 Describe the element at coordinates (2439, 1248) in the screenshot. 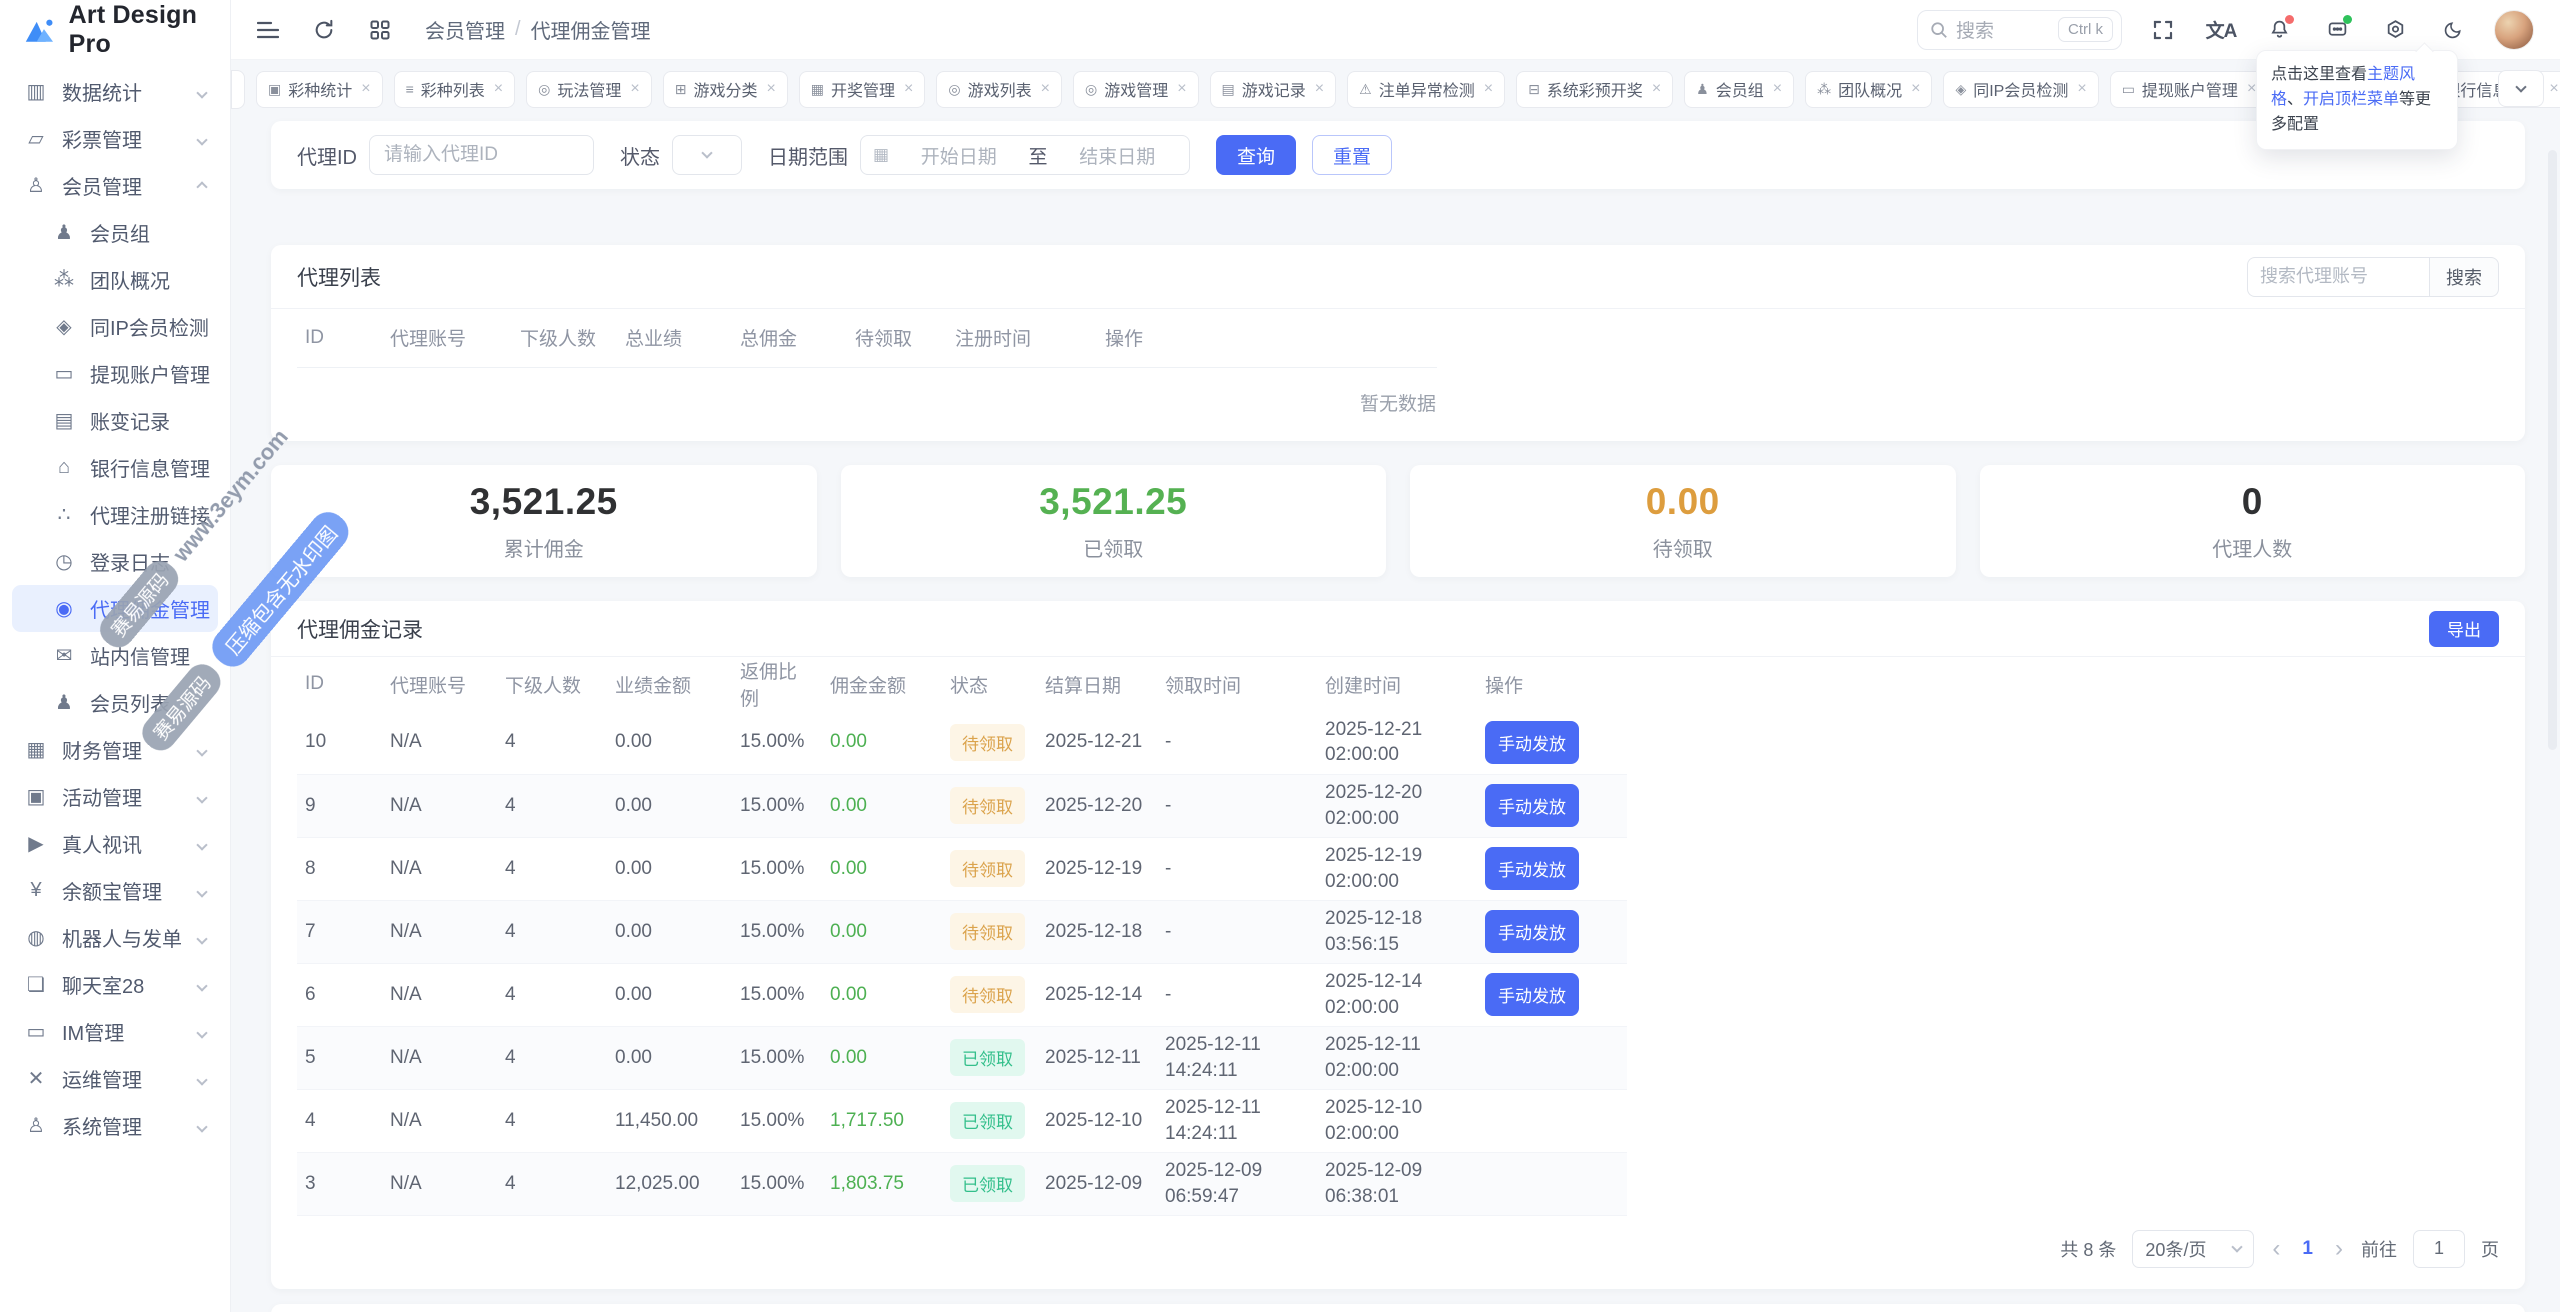

I see `goto-page-input` at that location.